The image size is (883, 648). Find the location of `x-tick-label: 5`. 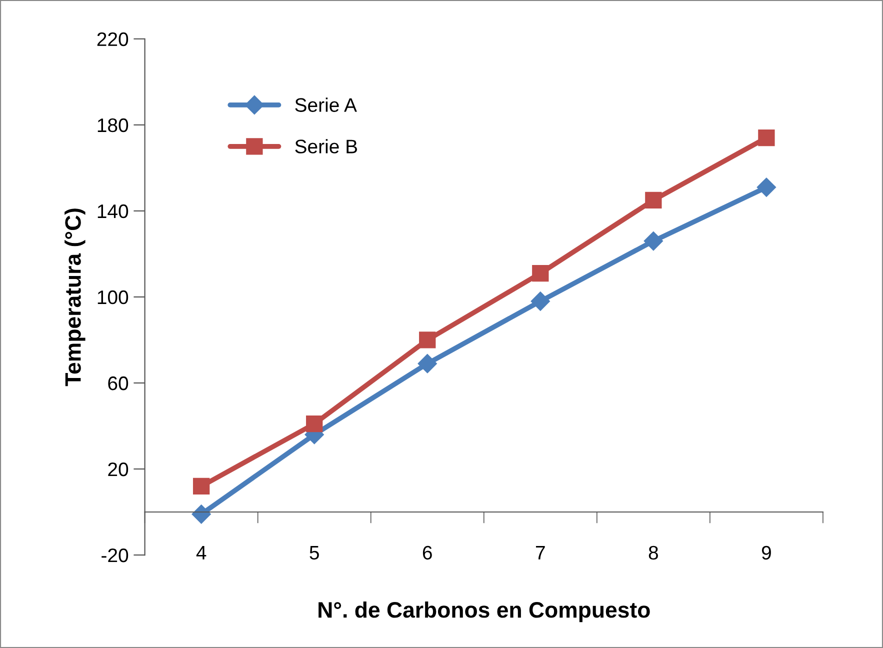

x-tick-label: 5 is located at coordinates (314, 553).